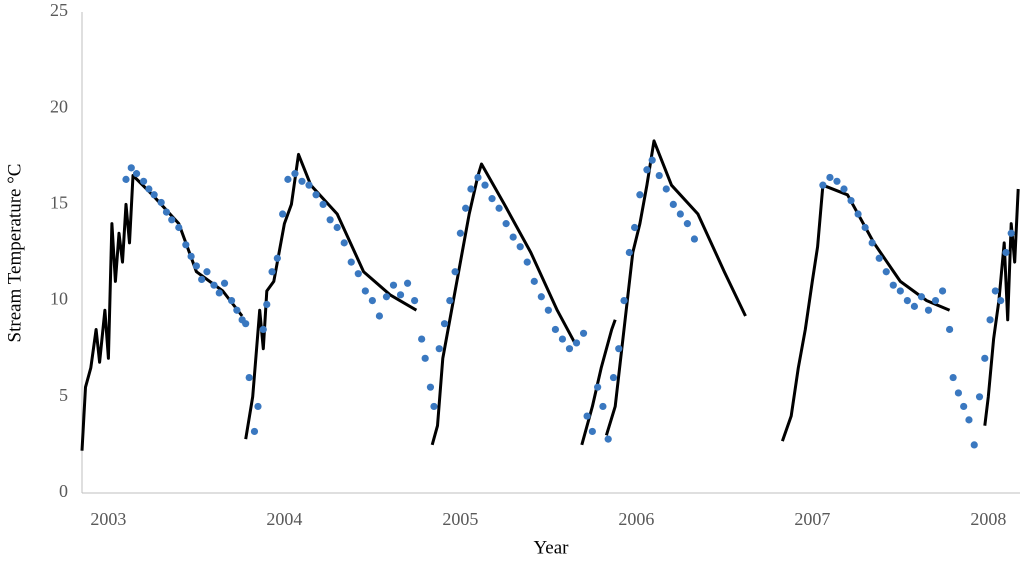 The image size is (1024, 561). I want to click on y-tick-label: 25, so click(59, 10).